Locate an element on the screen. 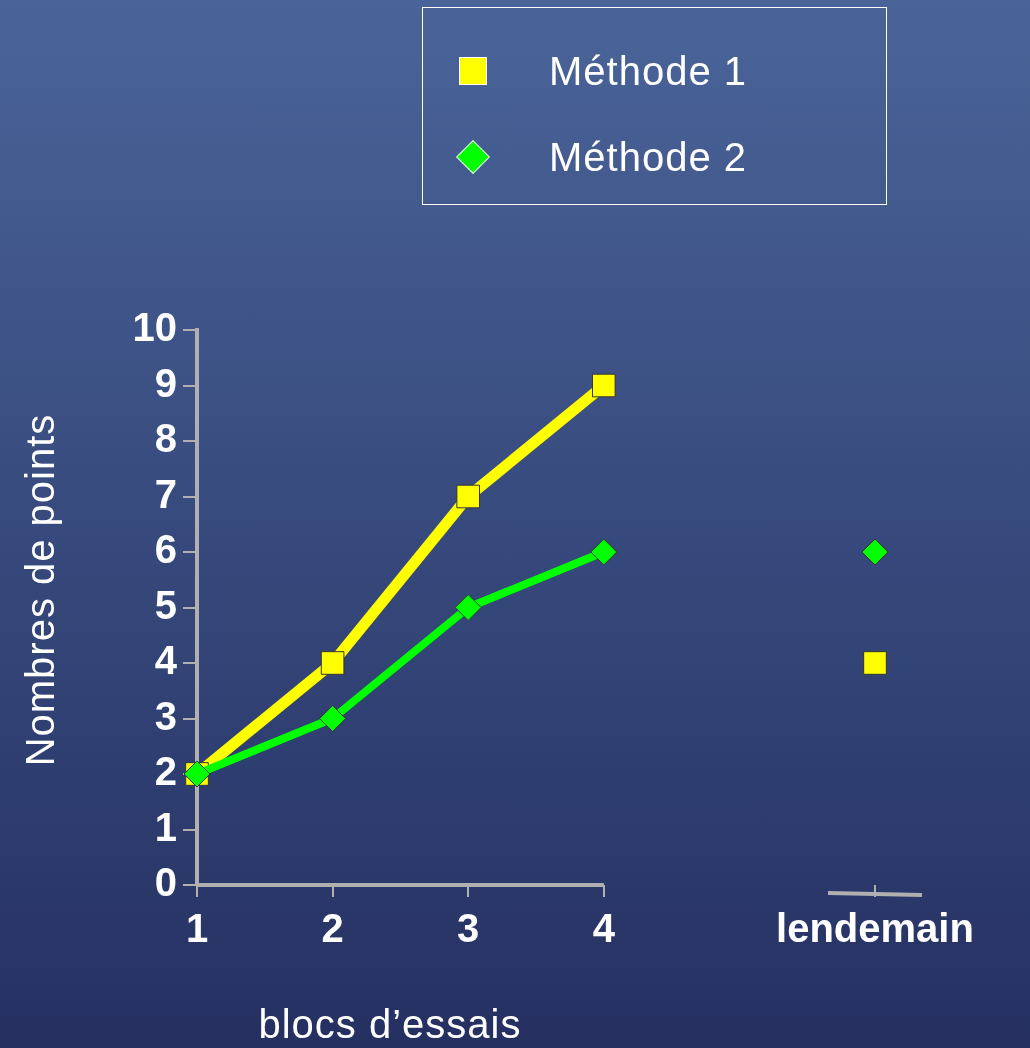  y-tick-label: 9 is located at coordinates (165, 382).